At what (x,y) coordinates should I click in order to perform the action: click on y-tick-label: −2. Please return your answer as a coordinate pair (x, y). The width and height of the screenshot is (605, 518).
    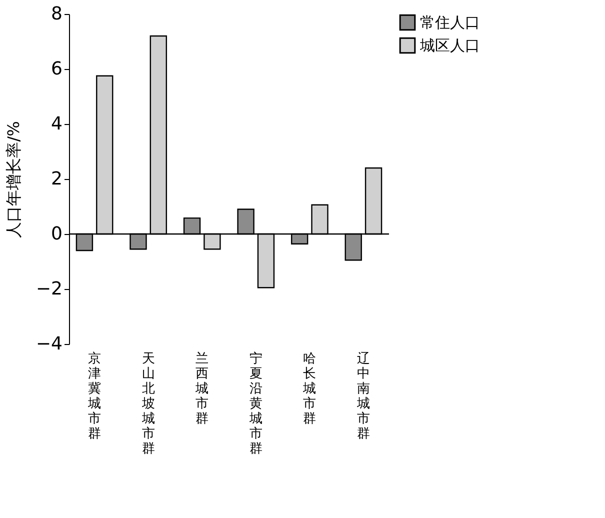
    Looking at the image, I should click on (49, 289).